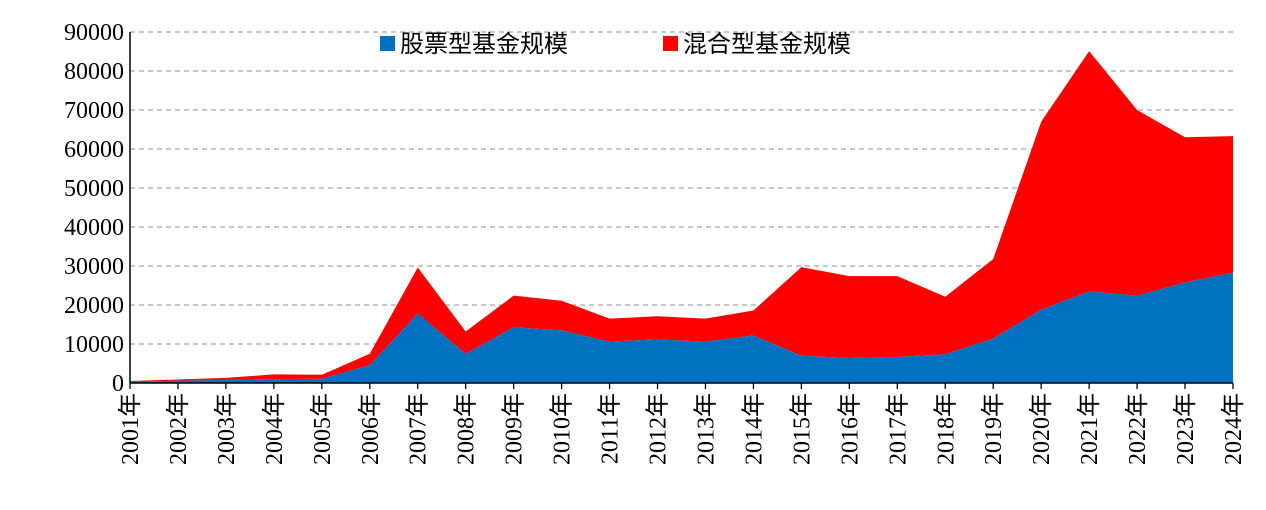  Describe the element at coordinates (993, 429) in the screenshot. I see `x-tick-label: 2019年` at that location.